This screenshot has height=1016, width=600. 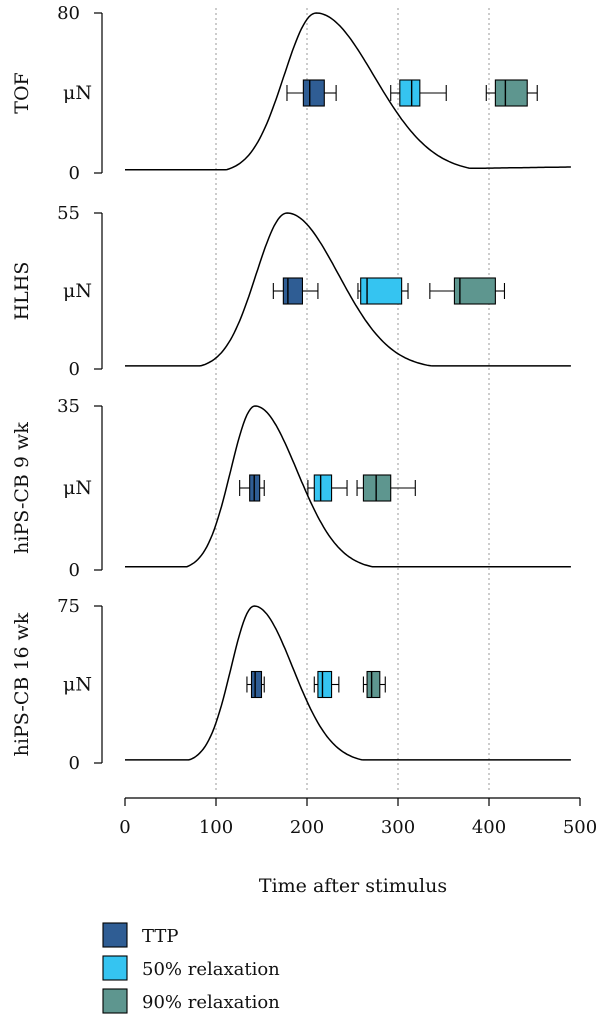 What do you see at coordinates (211, 1002) in the screenshot?
I see `legend-label: 90% relaxation` at bounding box center [211, 1002].